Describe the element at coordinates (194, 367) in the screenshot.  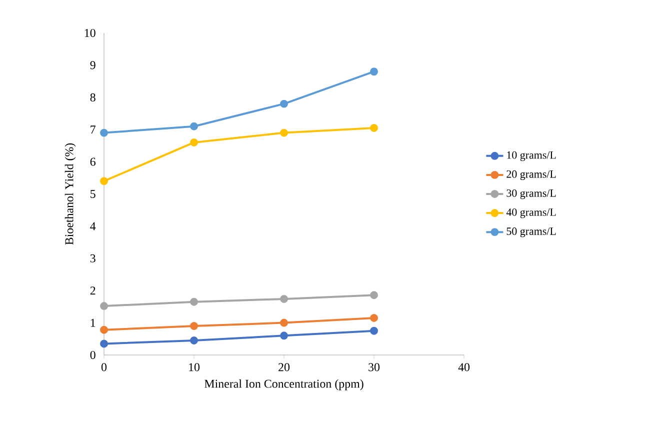
I see `x-tick-label: 10` at that location.